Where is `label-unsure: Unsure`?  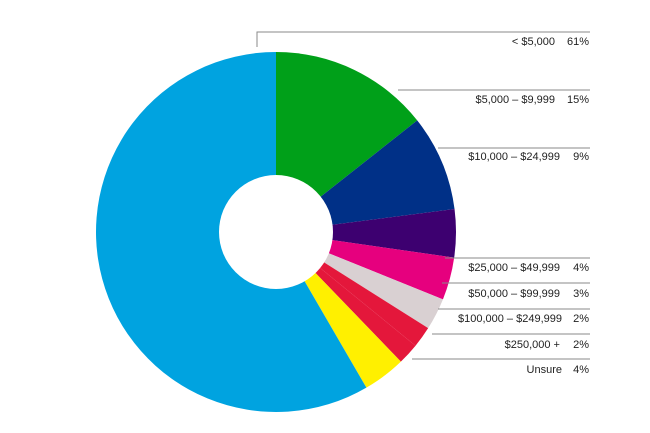
label-unsure: Unsure is located at coordinates (544, 370).